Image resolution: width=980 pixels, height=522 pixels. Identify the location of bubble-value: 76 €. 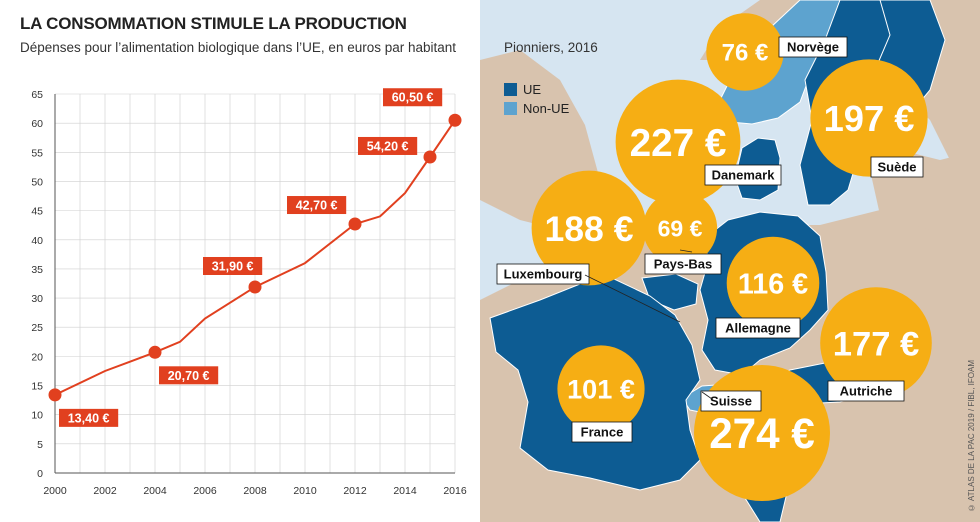
(745, 53).